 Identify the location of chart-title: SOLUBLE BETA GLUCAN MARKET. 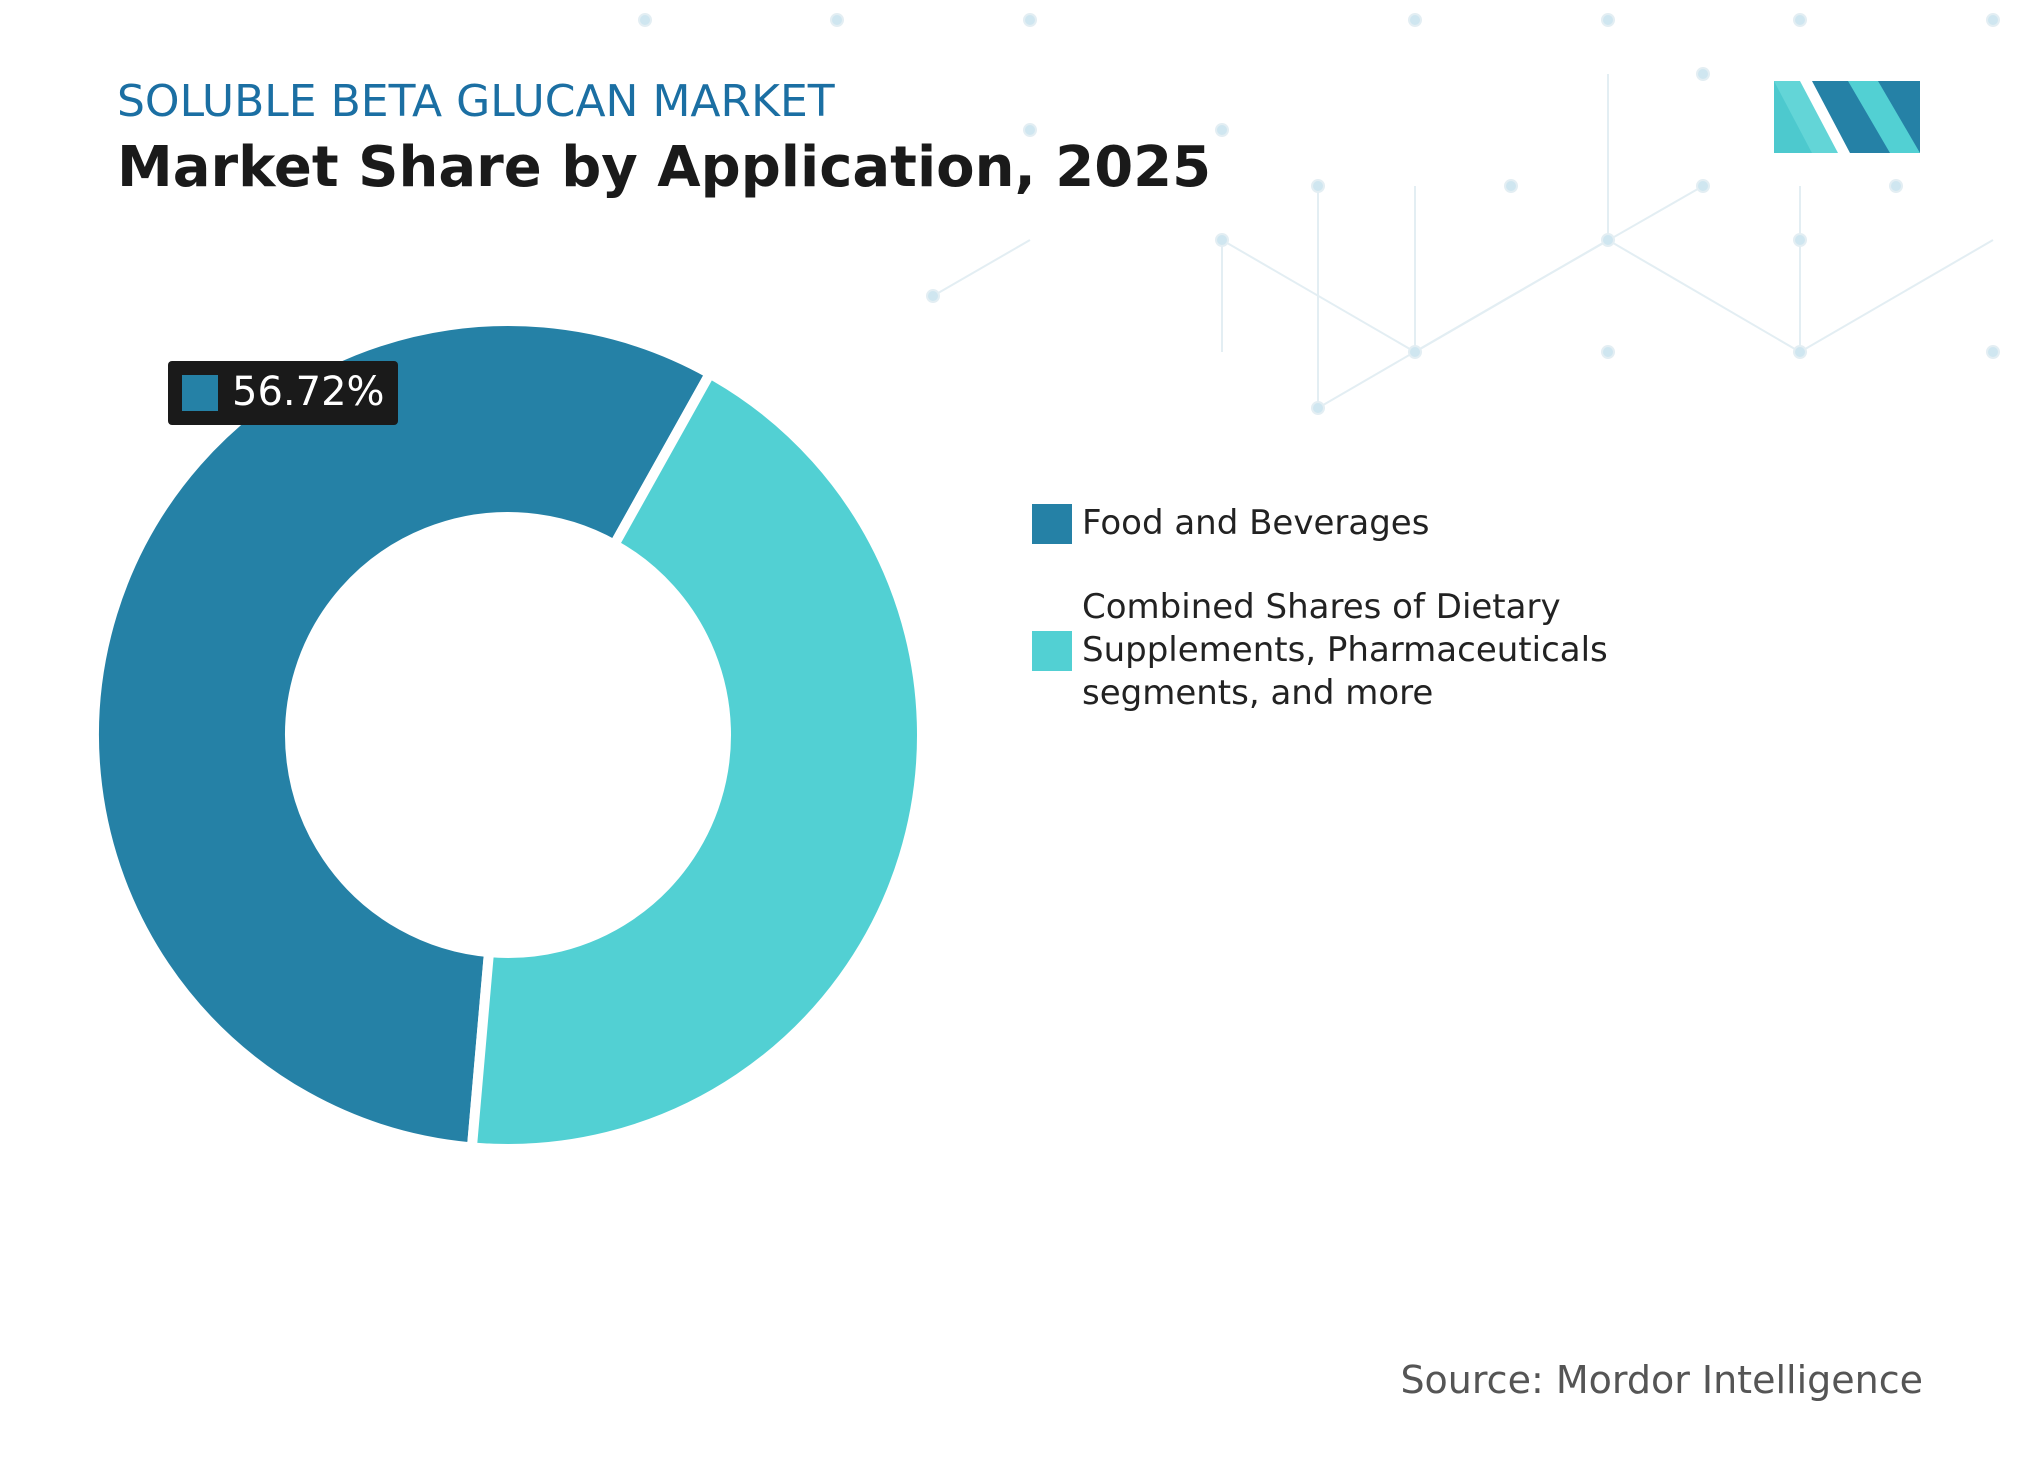
(476, 101).